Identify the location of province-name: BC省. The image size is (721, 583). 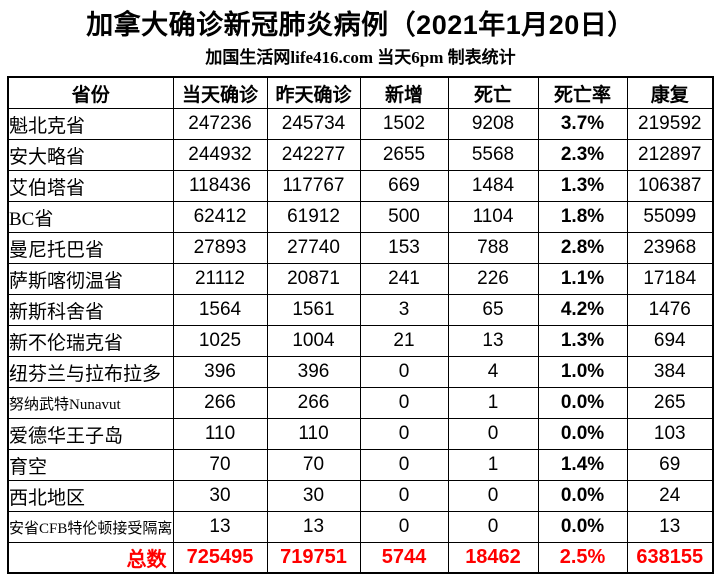
(90, 217).